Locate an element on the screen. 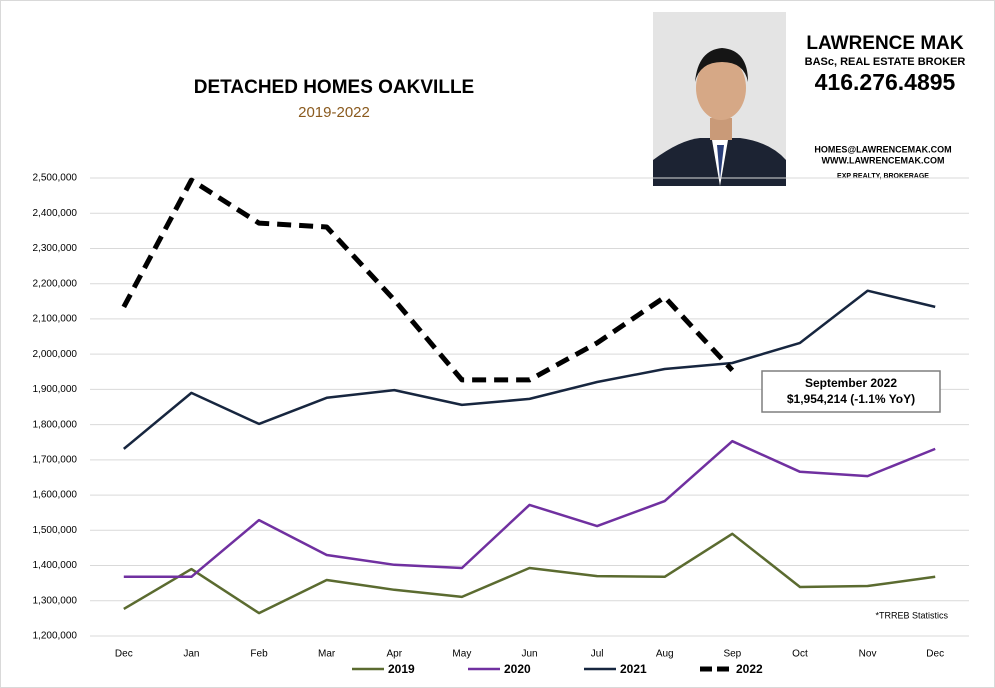 The height and width of the screenshot is (688, 995). y-tick-label: 2,200,000 is located at coordinates (55, 283).